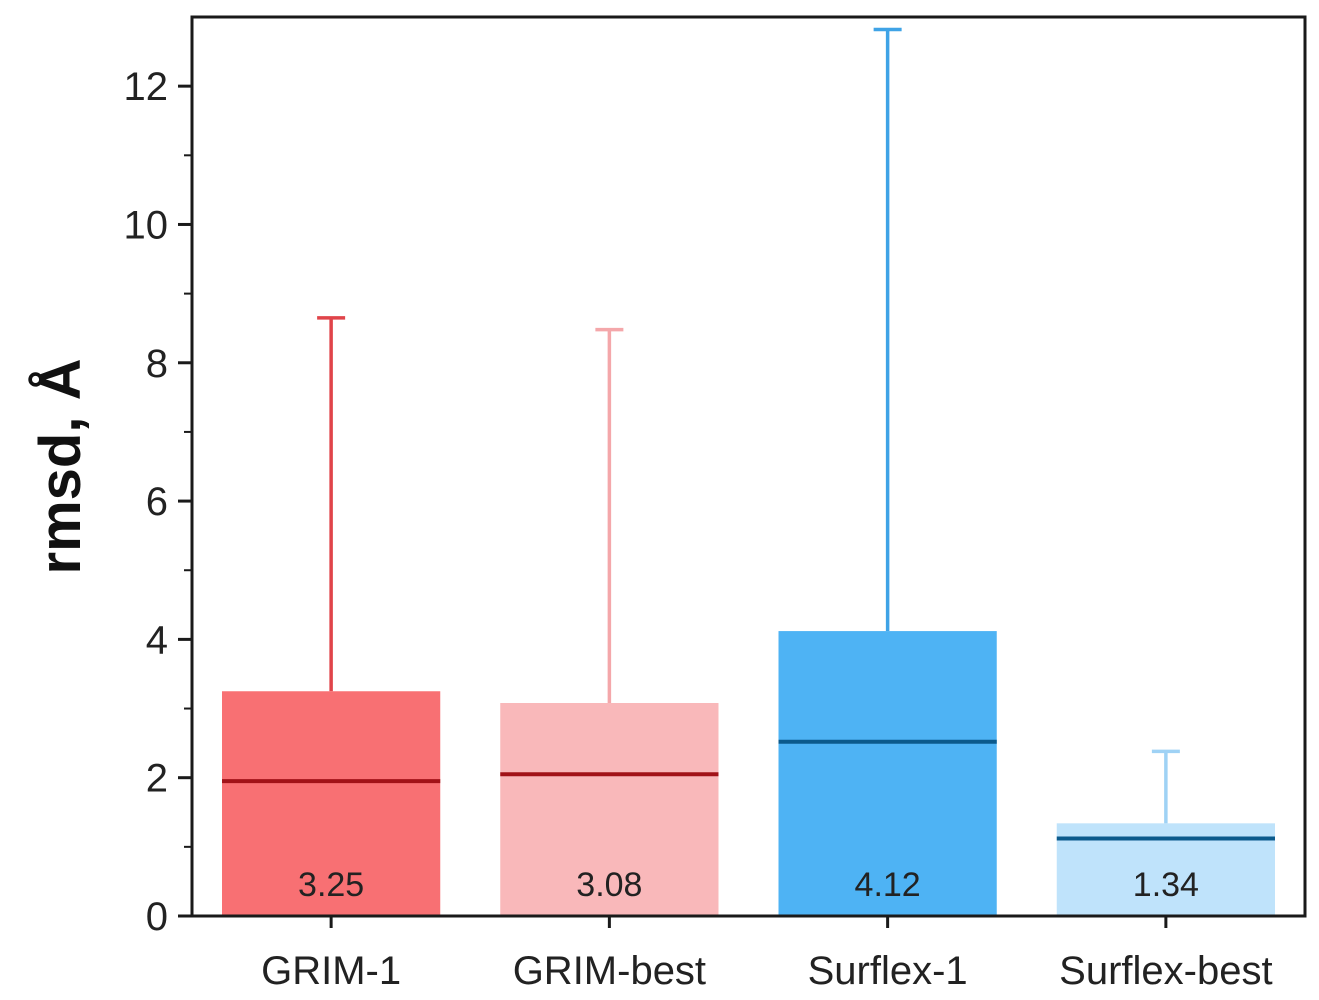 This screenshot has height=1000, width=1319. I want to click on y-tick-label: 8, so click(157, 364).